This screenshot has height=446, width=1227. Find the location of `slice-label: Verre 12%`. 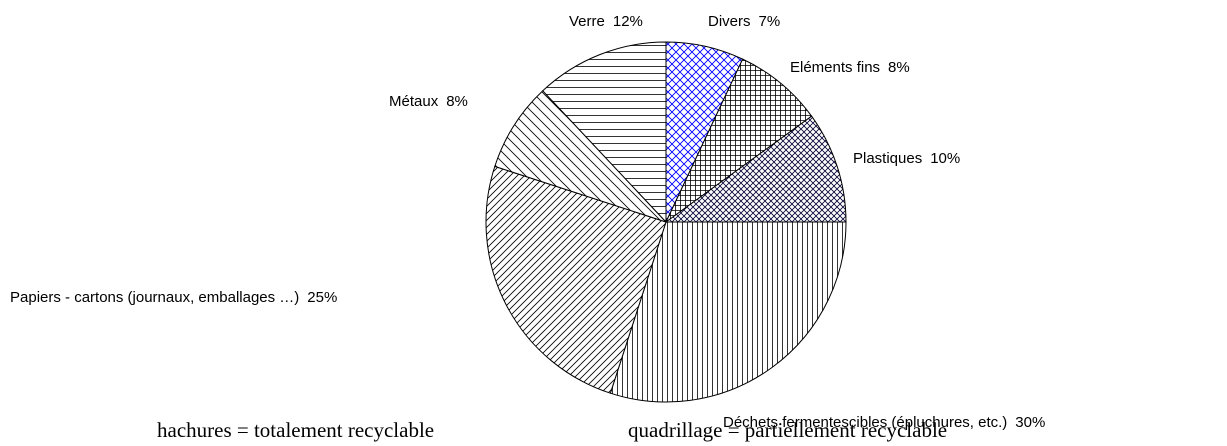

slice-label: Verre 12% is located at coordinates (606, 21).